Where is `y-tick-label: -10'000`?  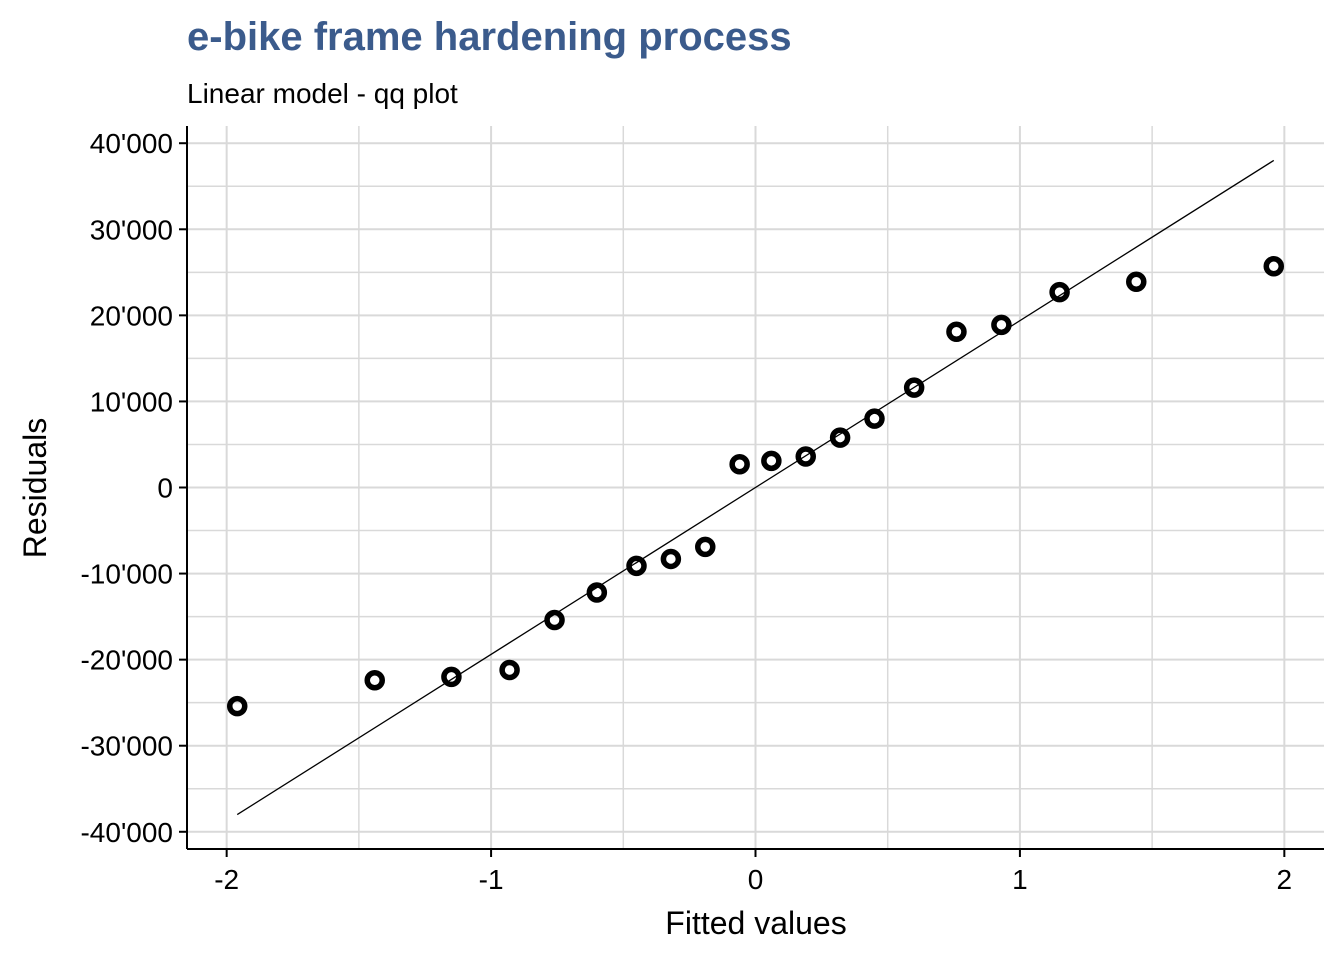 y-tick-label: -10'000 is located at coordinates (126, 574).